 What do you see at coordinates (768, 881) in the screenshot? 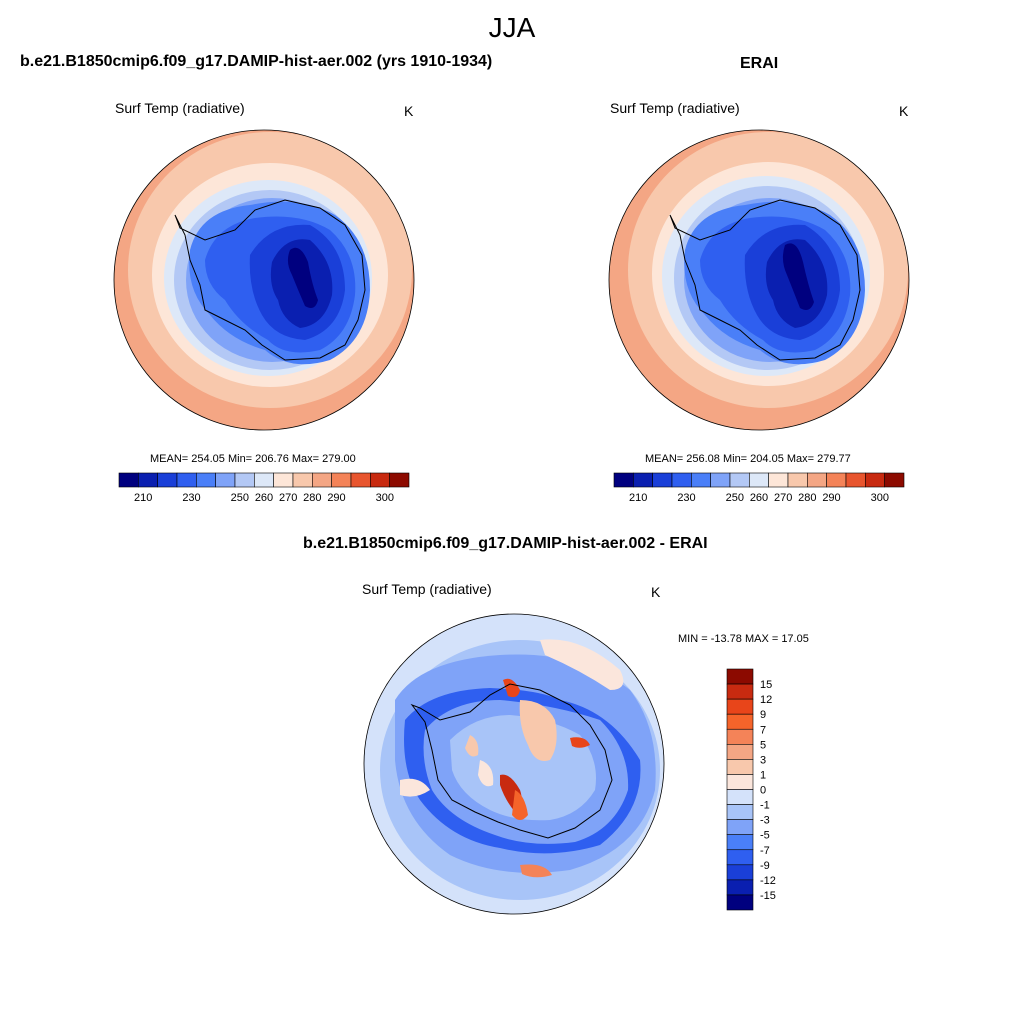
I see `diff-colorbar-tick: -12` at bounding box center [768, 881].